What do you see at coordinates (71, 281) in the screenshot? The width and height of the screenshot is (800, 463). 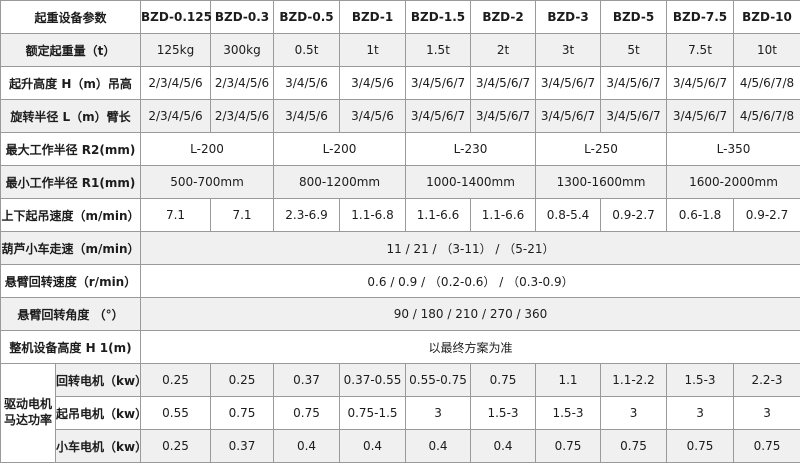 I see `row-label: 悬臂回转速度（r/min）` at bounding box center [71, 281].